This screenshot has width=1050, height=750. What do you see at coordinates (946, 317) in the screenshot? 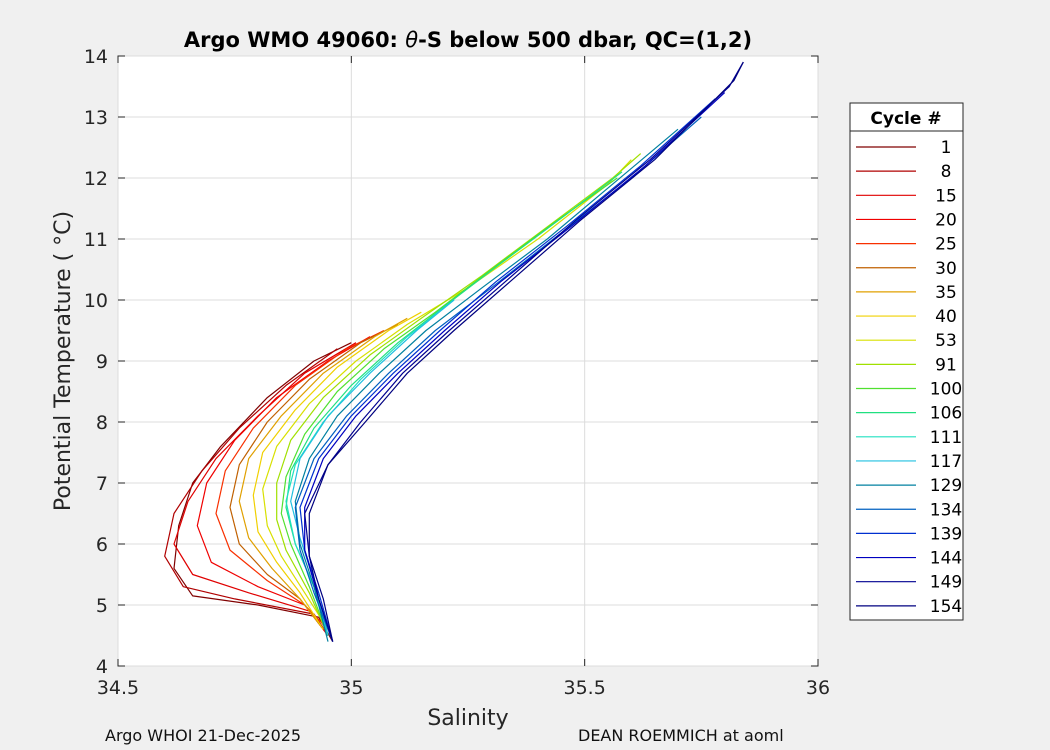
I see `legend-label: 40` at bounding box center [946, 317].